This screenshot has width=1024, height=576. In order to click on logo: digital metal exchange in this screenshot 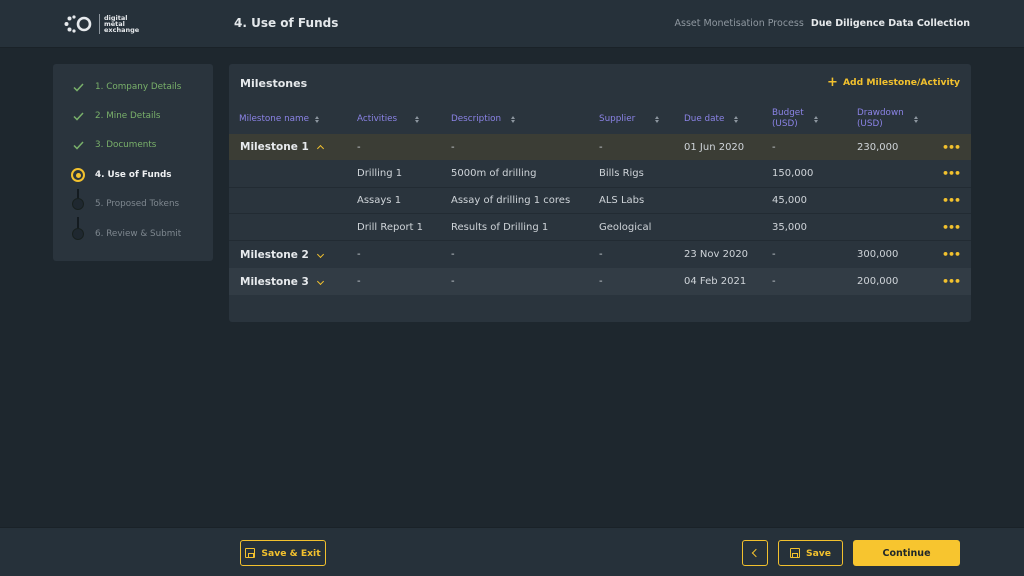, I will do `click(101, 24)`.